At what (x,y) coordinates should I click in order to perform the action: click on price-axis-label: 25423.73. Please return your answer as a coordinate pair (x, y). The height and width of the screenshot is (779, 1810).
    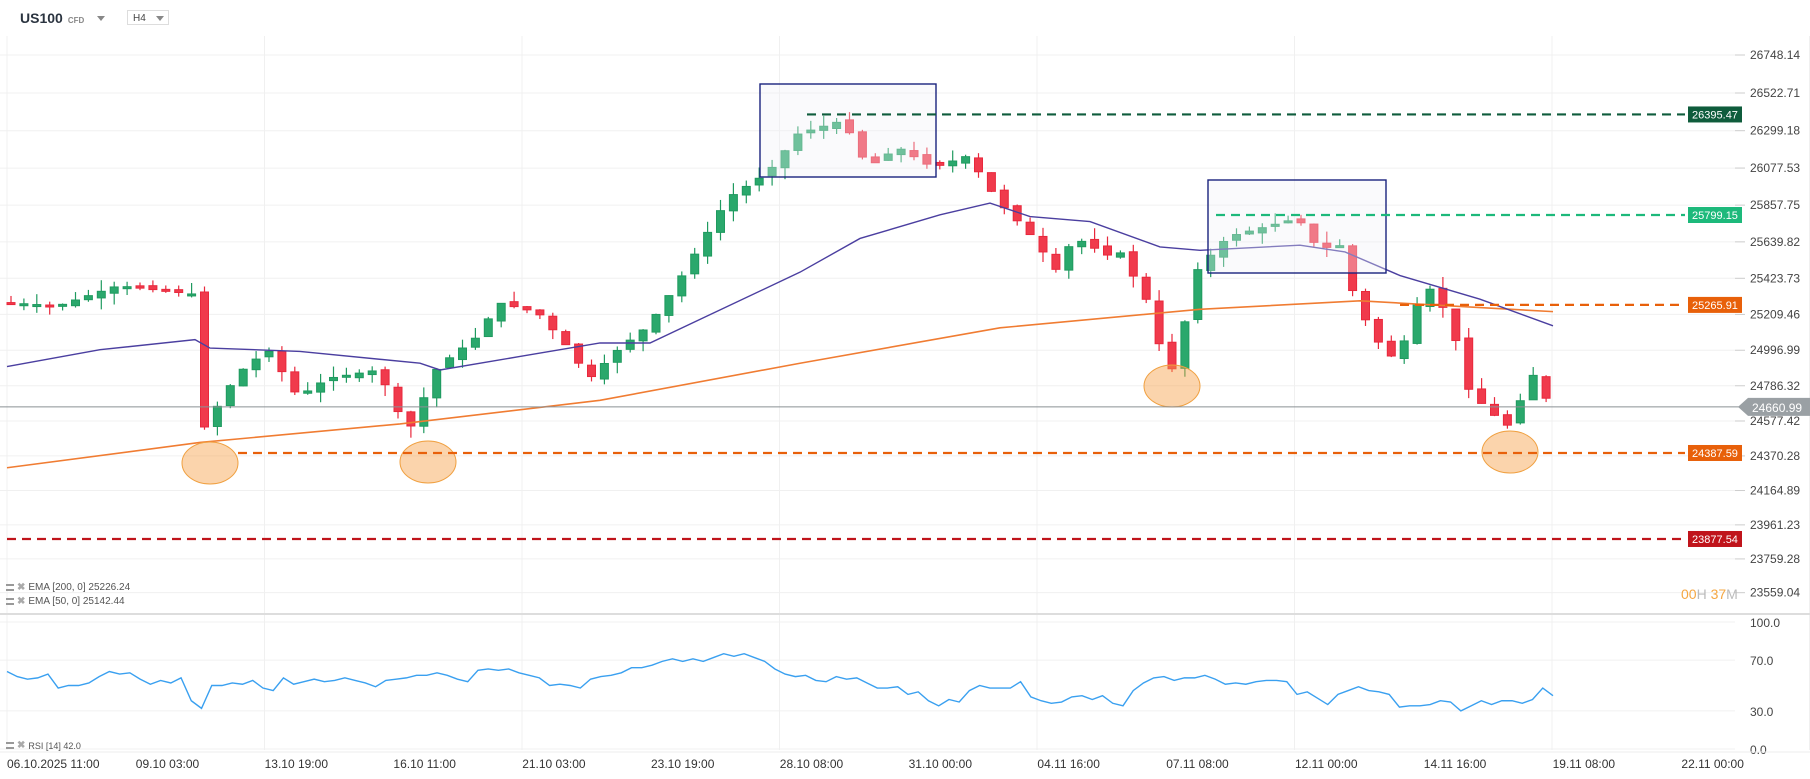
    Looking at the image, I should click on (1775, 278).